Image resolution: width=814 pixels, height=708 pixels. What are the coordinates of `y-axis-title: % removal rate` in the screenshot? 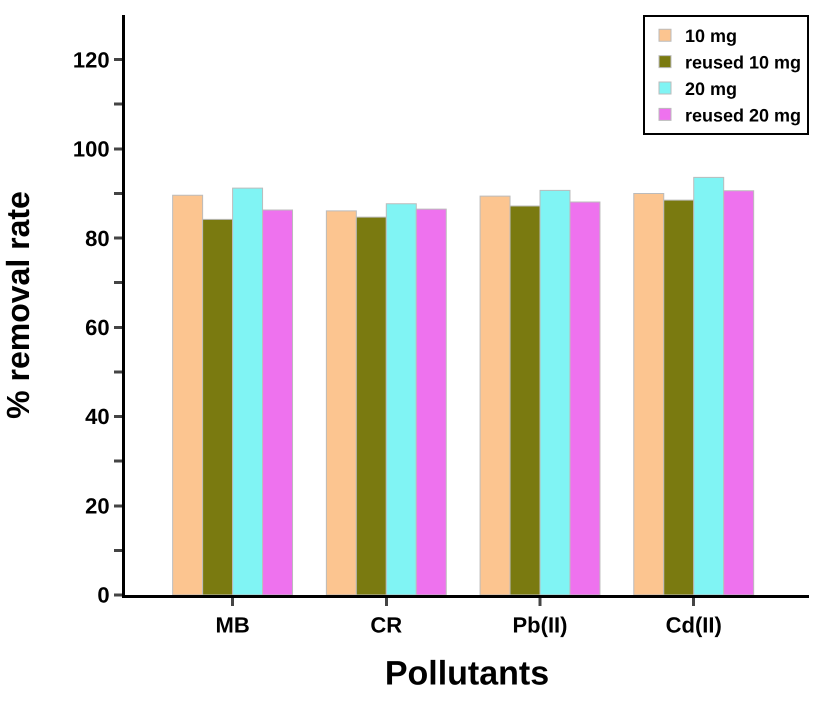 It's located at (18, 305).